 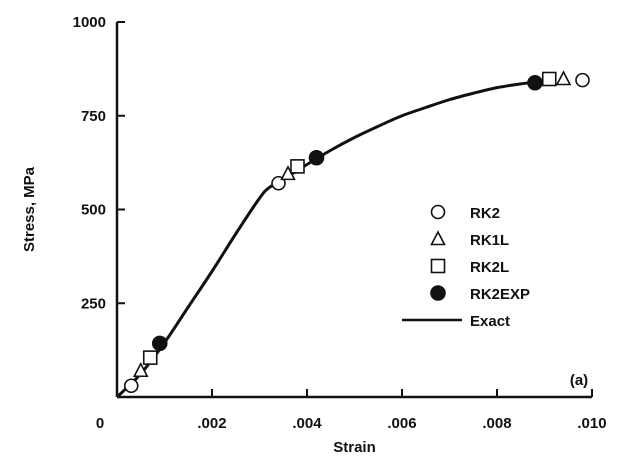 I want to click on y-tick-label: 500, so click(x=93, y=210).